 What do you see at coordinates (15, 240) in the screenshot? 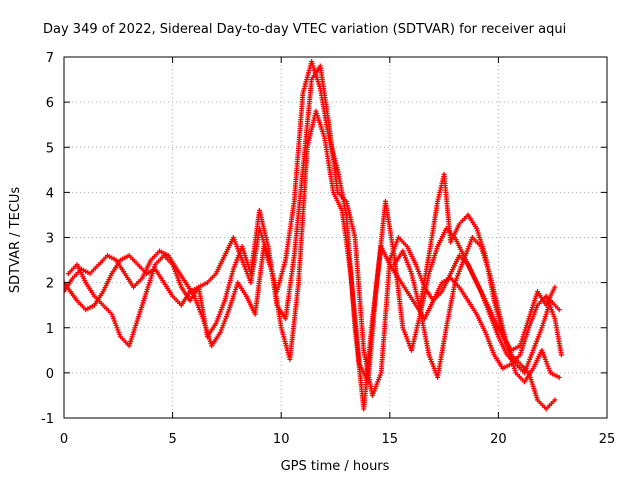
I see `y-axis-label: SDTVAR / TECUs` at bounding box center [15, 240].